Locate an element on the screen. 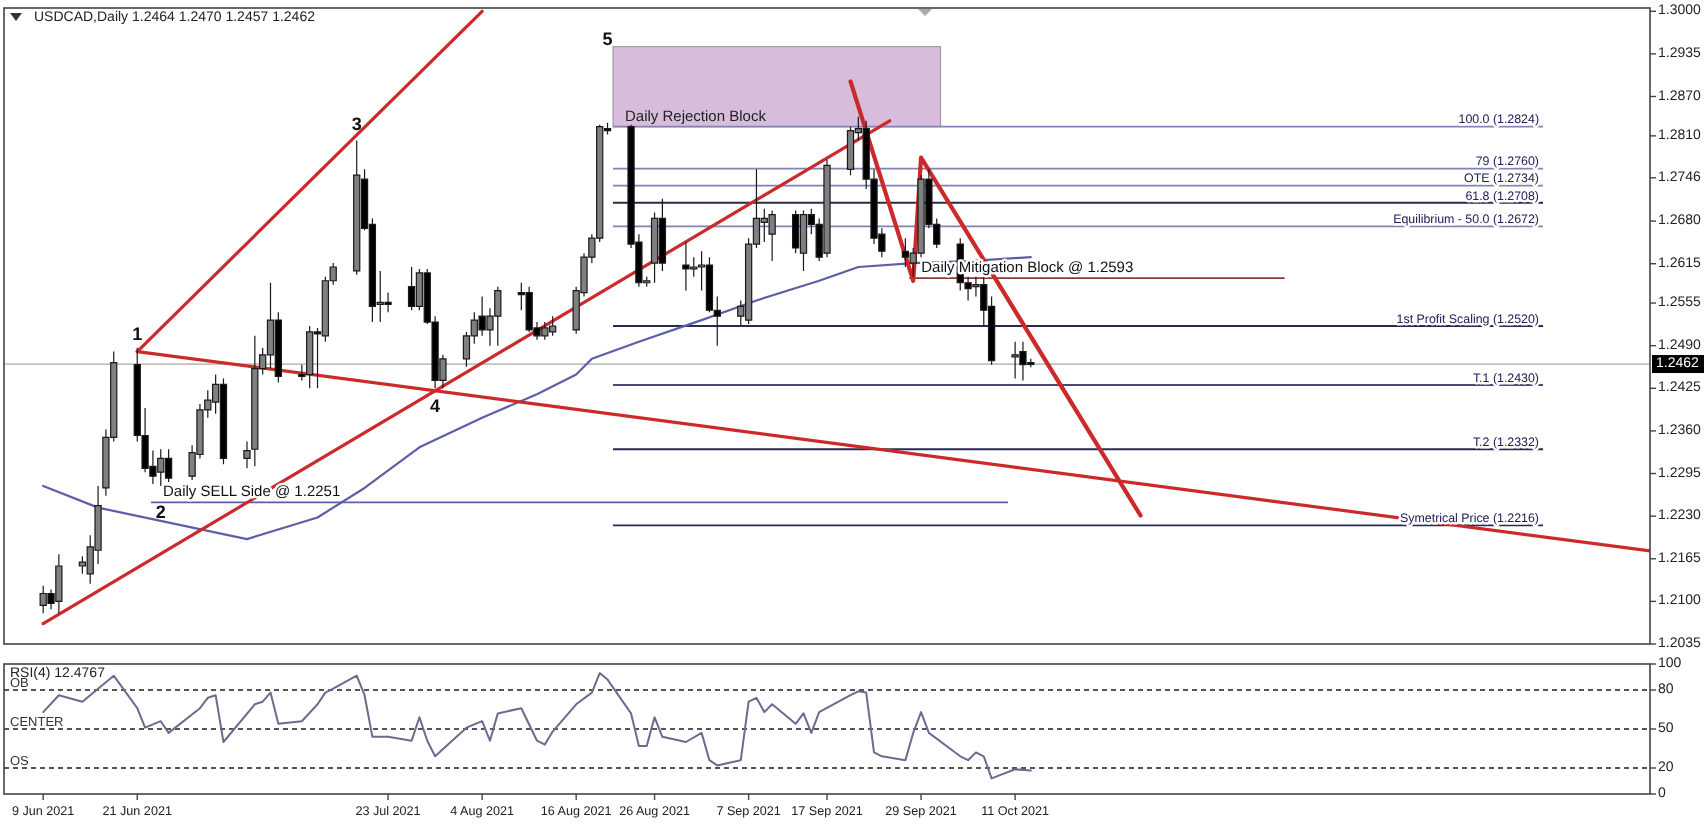  annotation: 5 is located at coordinates (607, 38).